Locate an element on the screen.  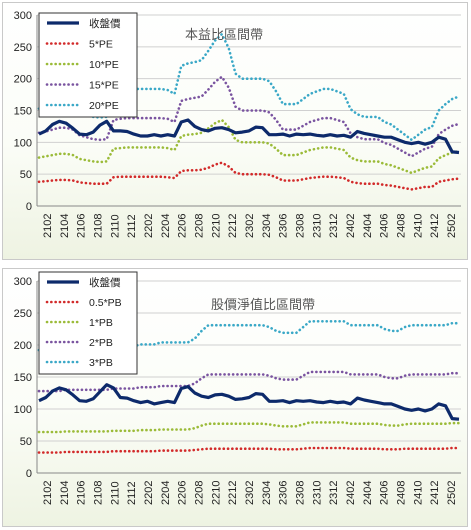
pe-x-tick-label: 2106 is located at coordinates (82, 226).